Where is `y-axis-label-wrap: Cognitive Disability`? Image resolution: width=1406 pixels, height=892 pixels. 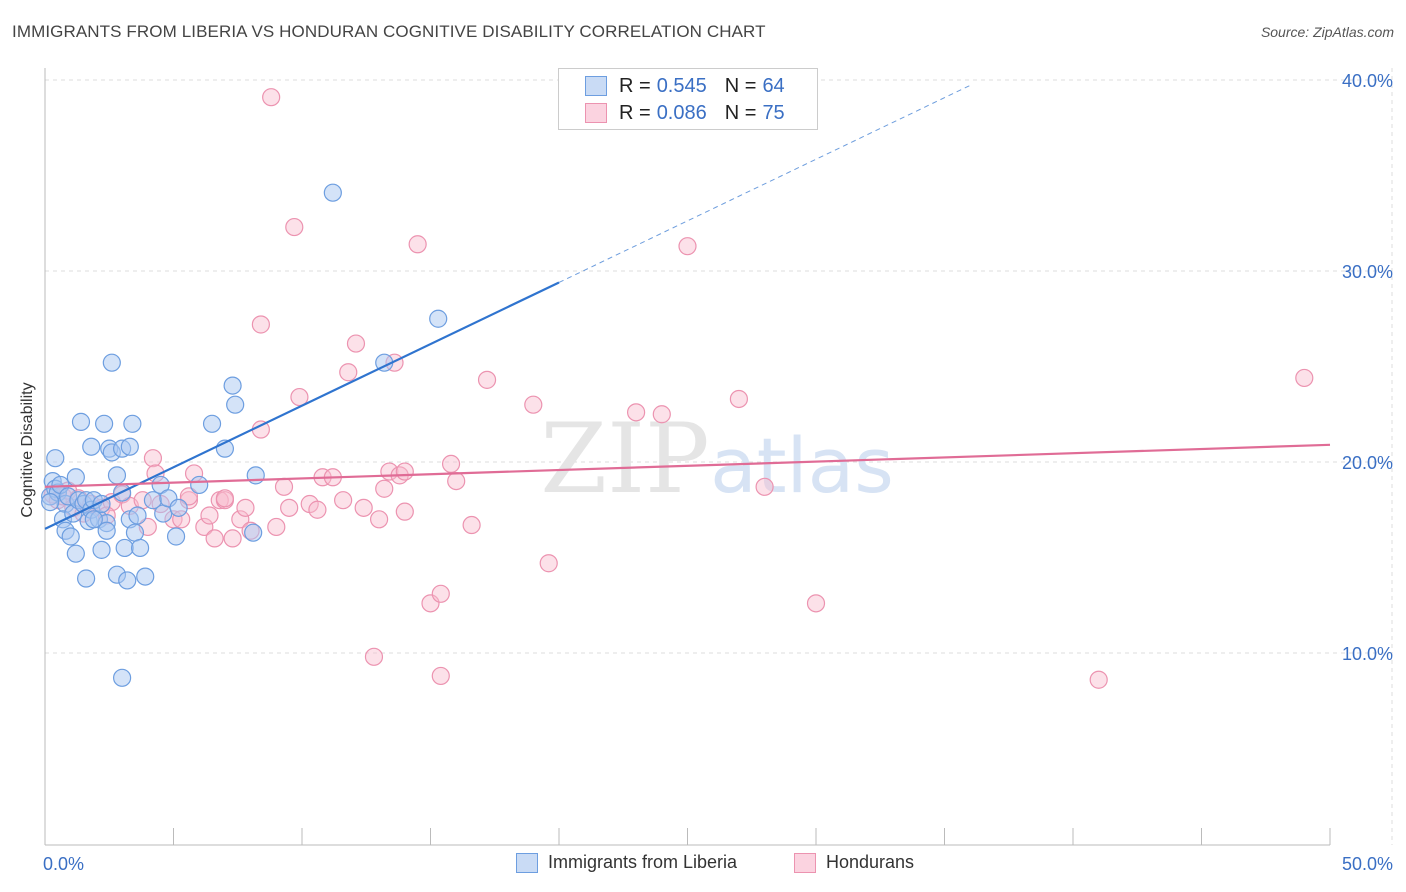 y-axis-label-wrap: Cognitive Disability is located at coordinates (28, 450).